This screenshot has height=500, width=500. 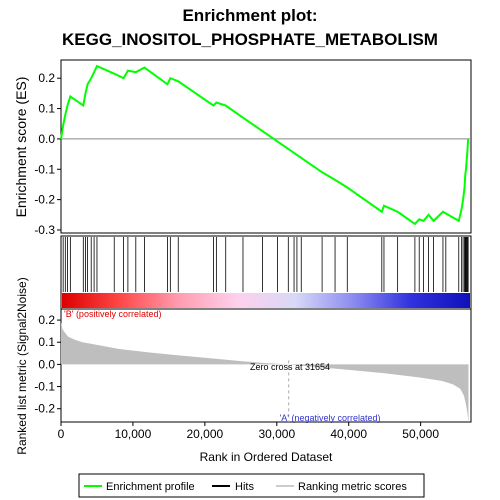 I want to click on chart-title-line2: KEGG_INOSITOL_PHOSPHATE_METABOLISM, so click(x=250, y=39).